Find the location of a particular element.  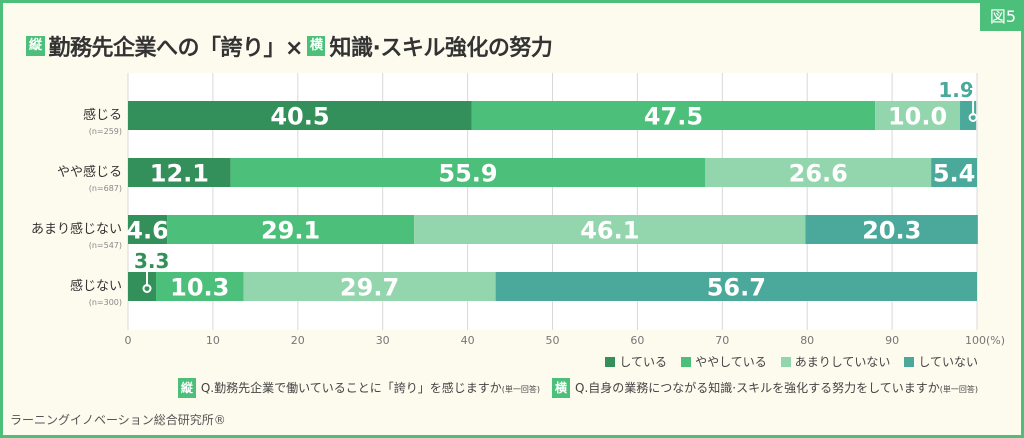

data-label: 10.0 is located at coordinates (917, 117).